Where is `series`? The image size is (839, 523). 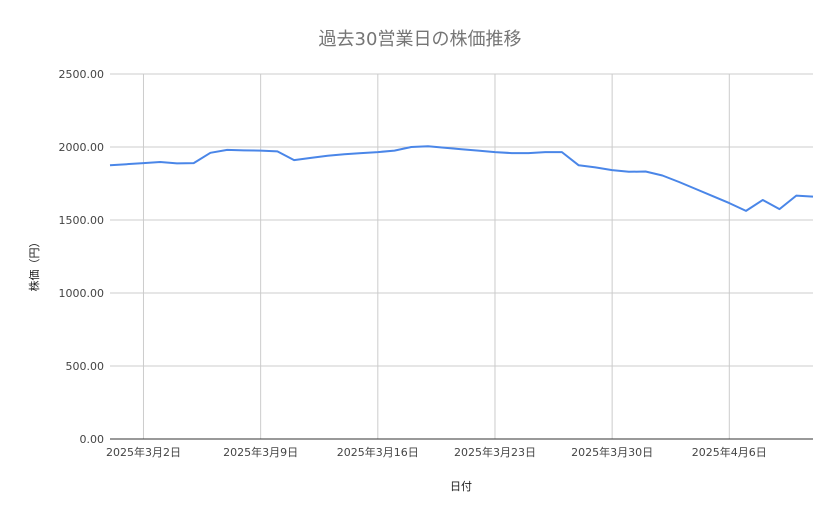
series is located at coordinates (461, 178).